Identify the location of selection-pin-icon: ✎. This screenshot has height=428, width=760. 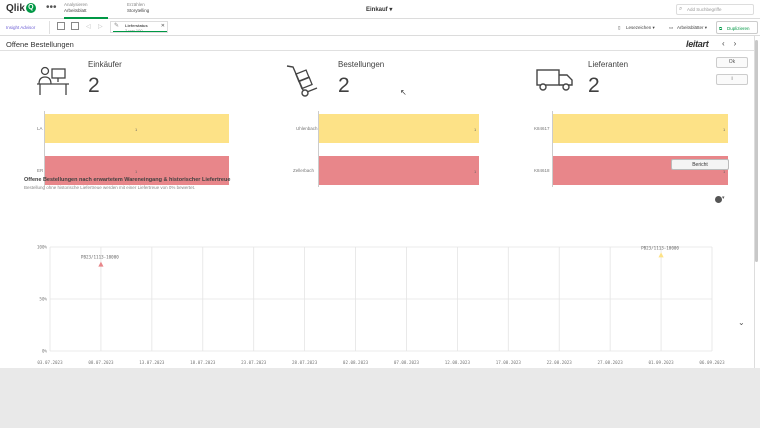
(117, 26).